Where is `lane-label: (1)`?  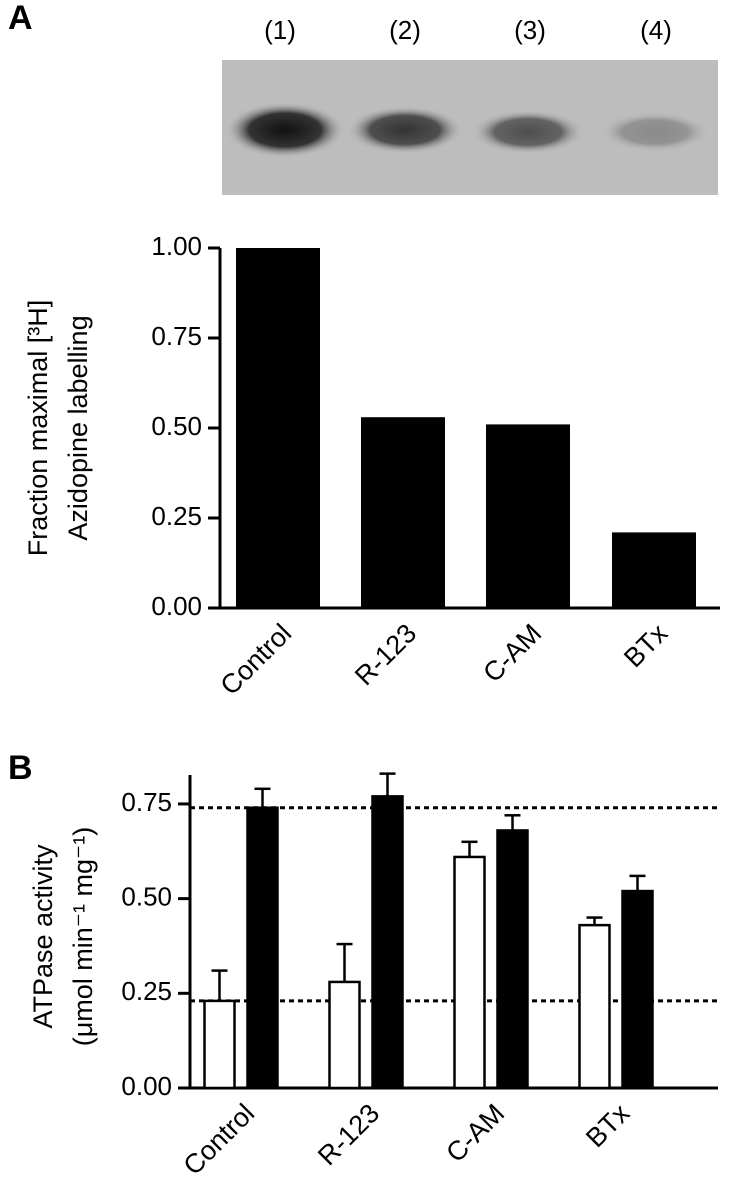 lane-label: (1) is located at coordinates (280, 30).